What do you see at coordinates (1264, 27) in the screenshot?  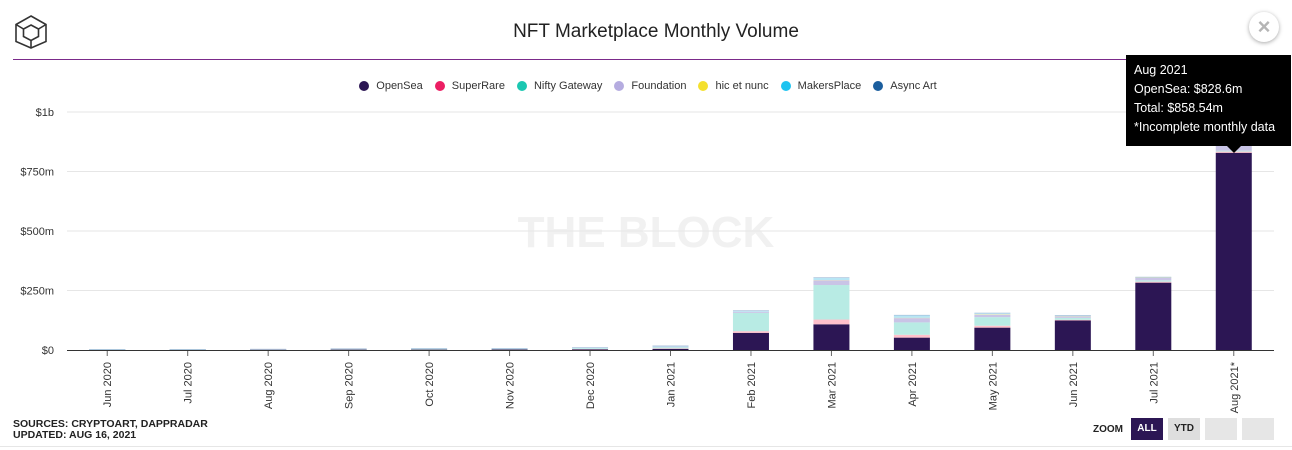 I see `close-button: ×` at bounding box center [1264, 27].